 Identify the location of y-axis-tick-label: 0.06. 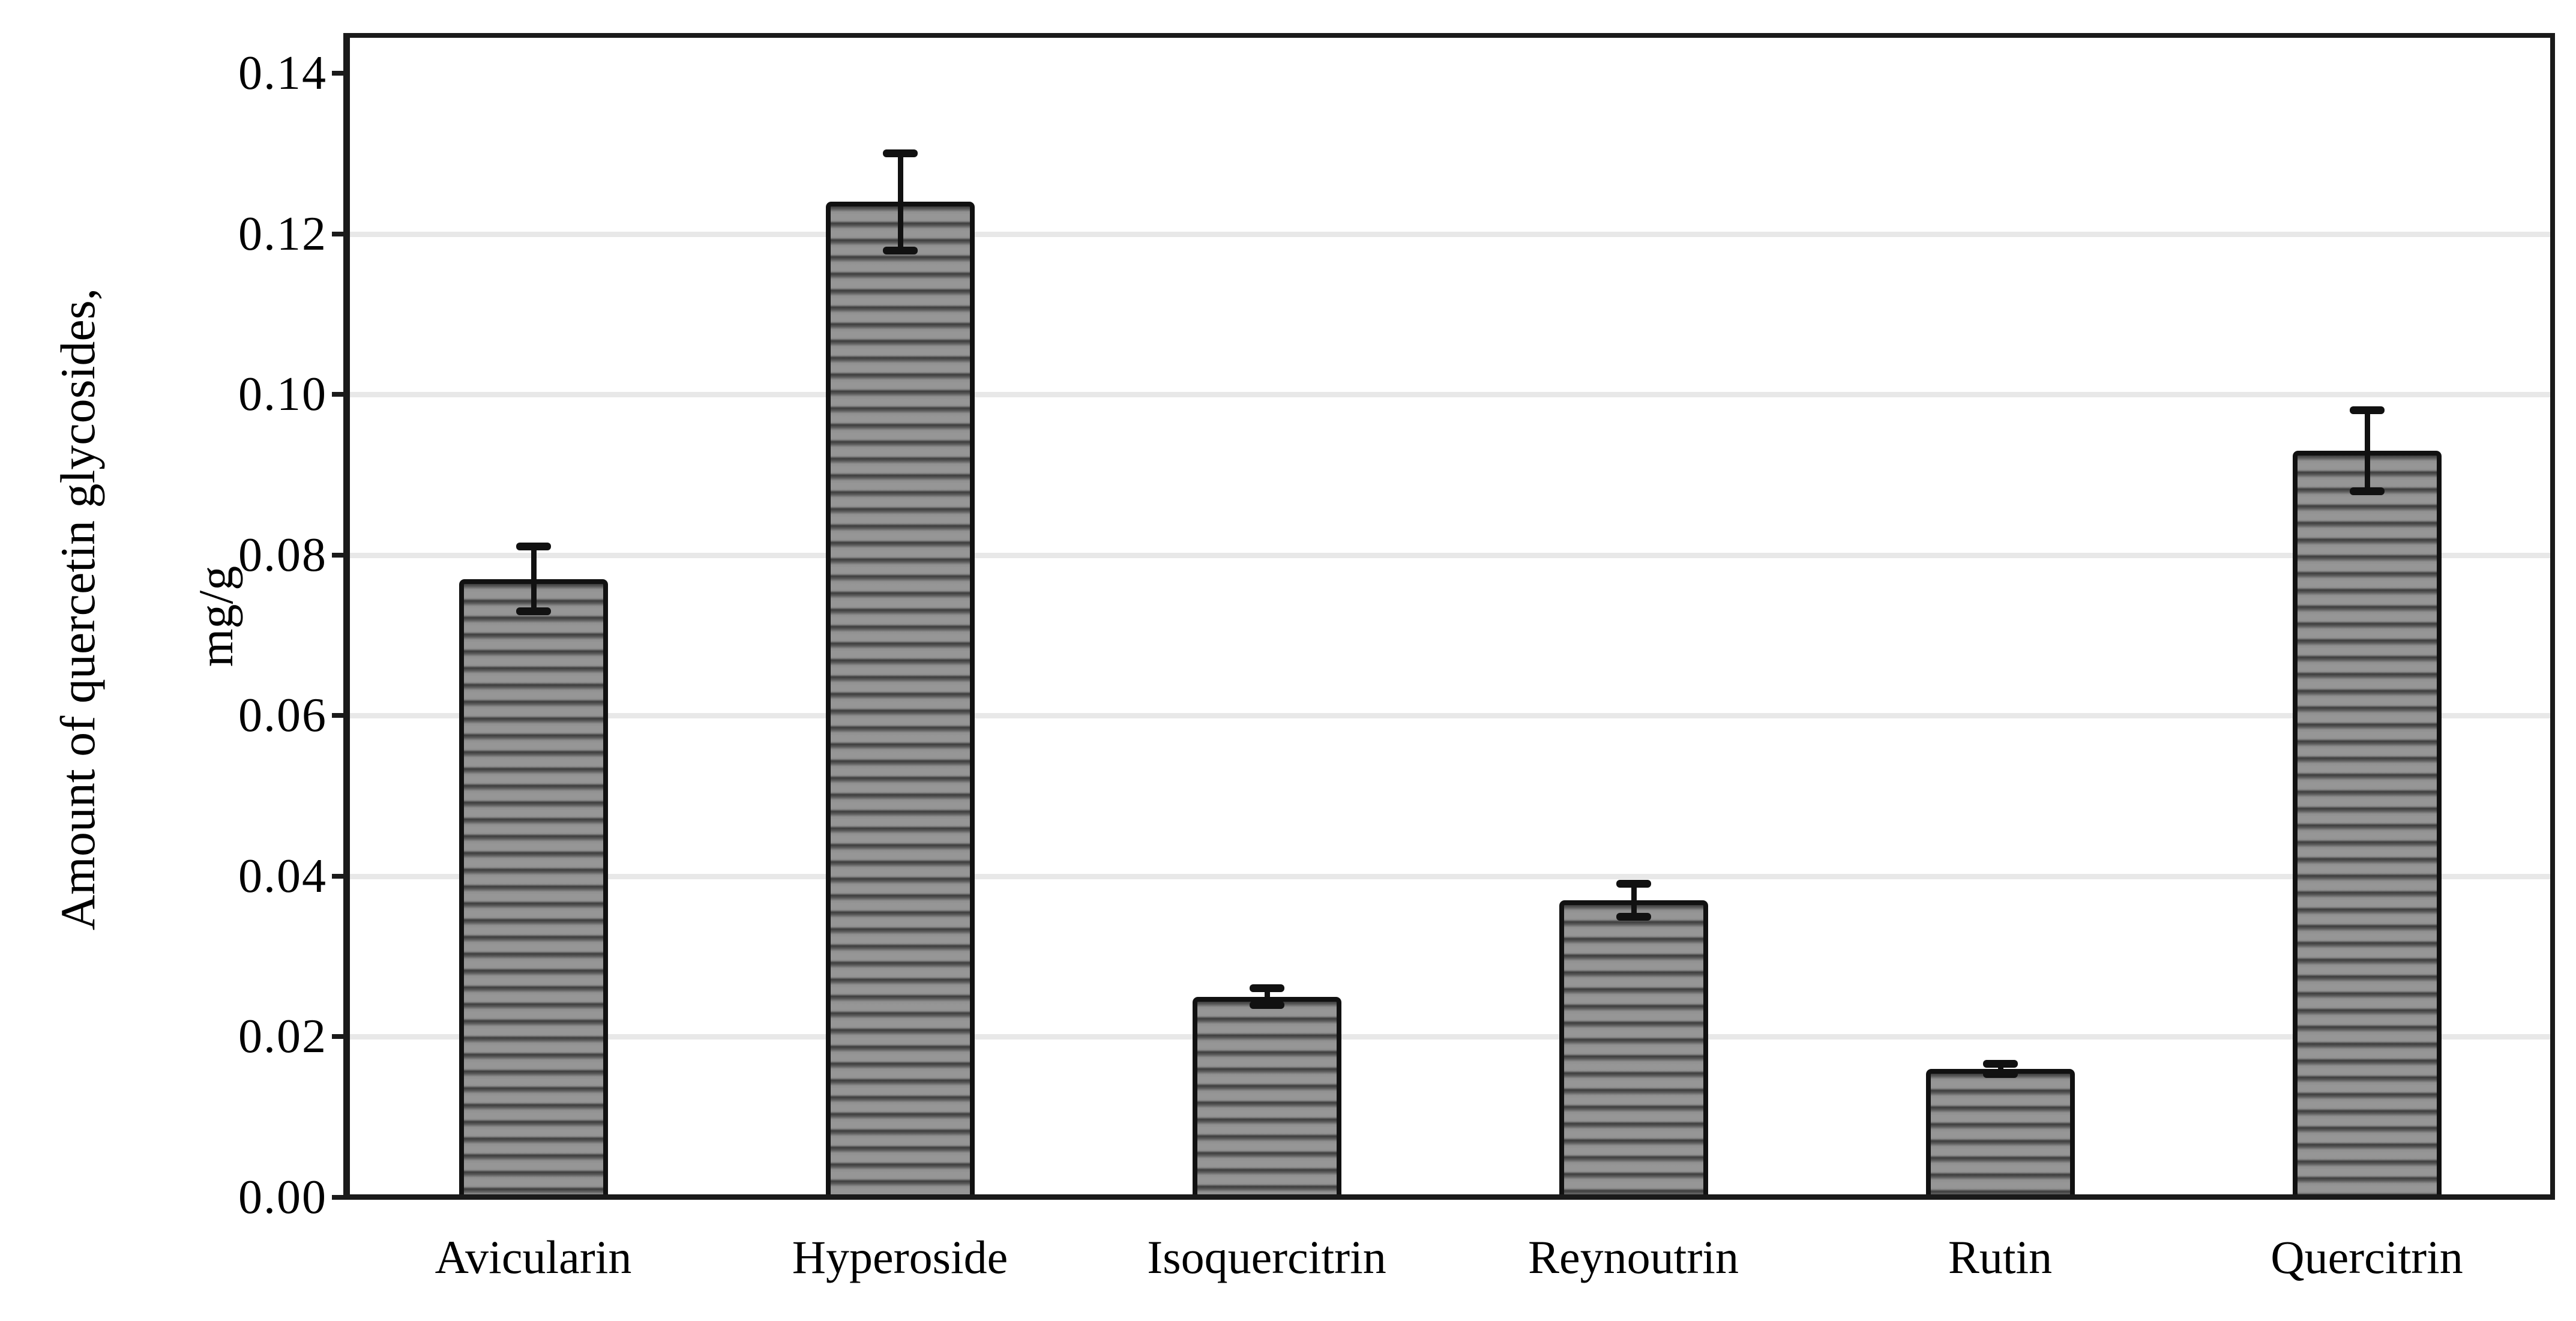
(282, 715).